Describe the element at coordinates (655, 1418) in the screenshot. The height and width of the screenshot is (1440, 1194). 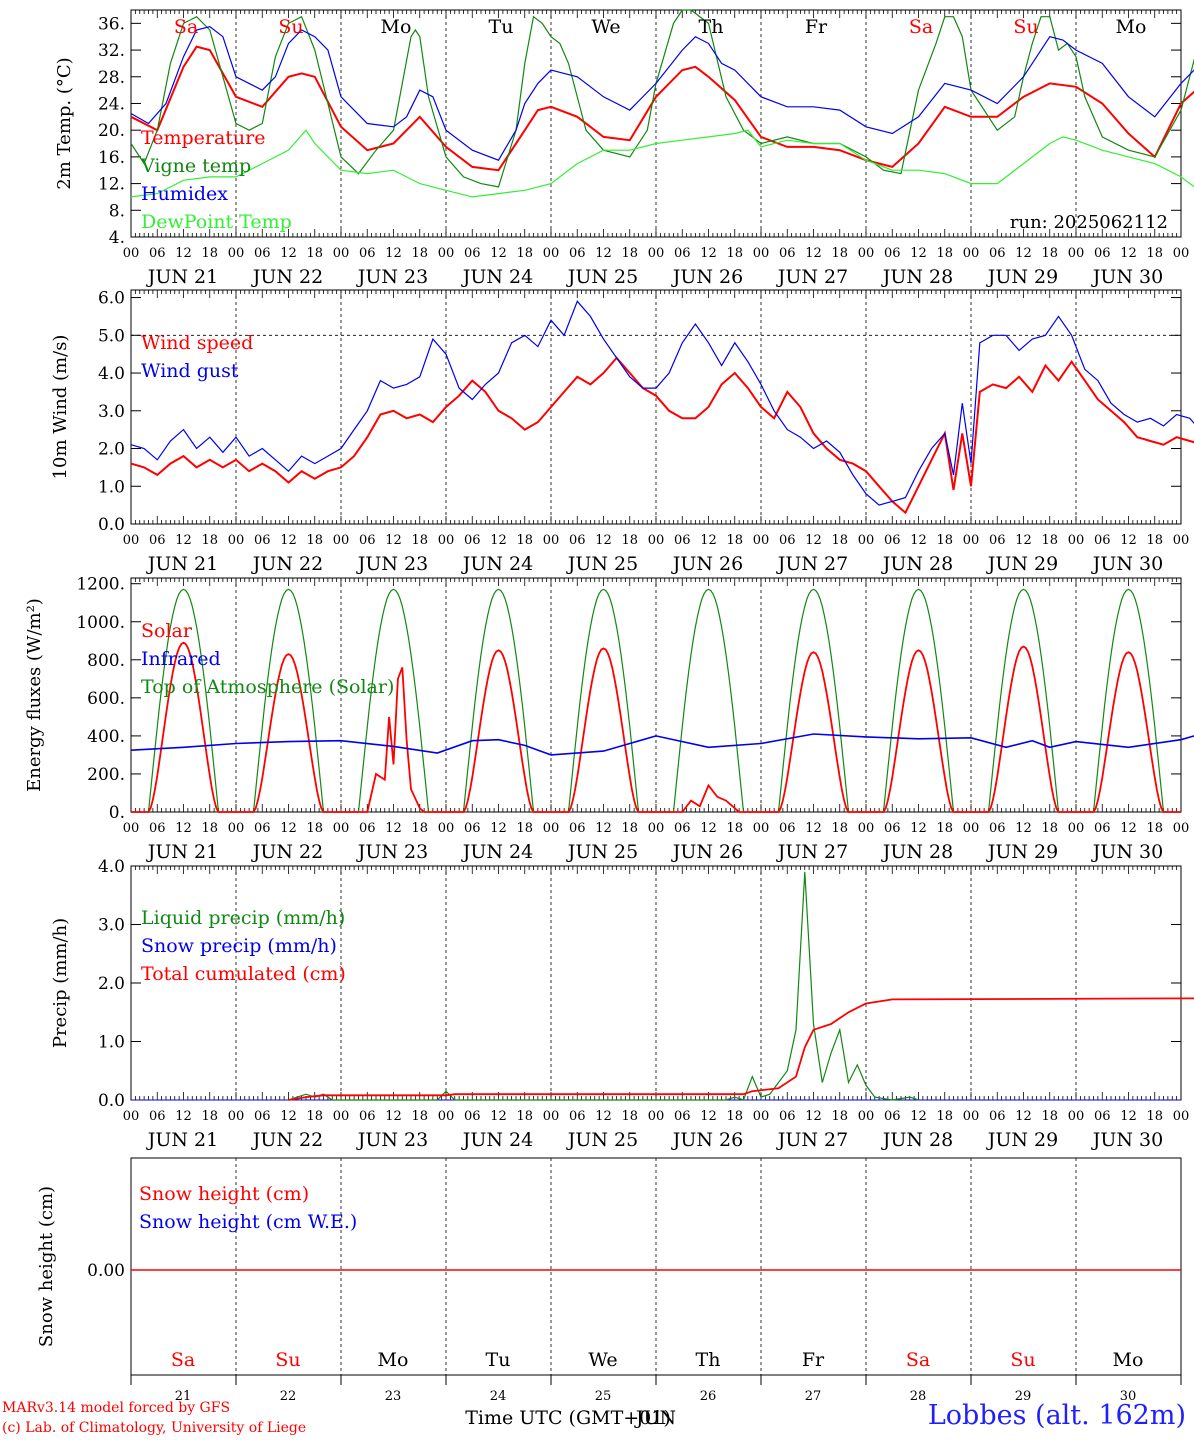
I see `x-axis-title-overlap: JUN` at that location.